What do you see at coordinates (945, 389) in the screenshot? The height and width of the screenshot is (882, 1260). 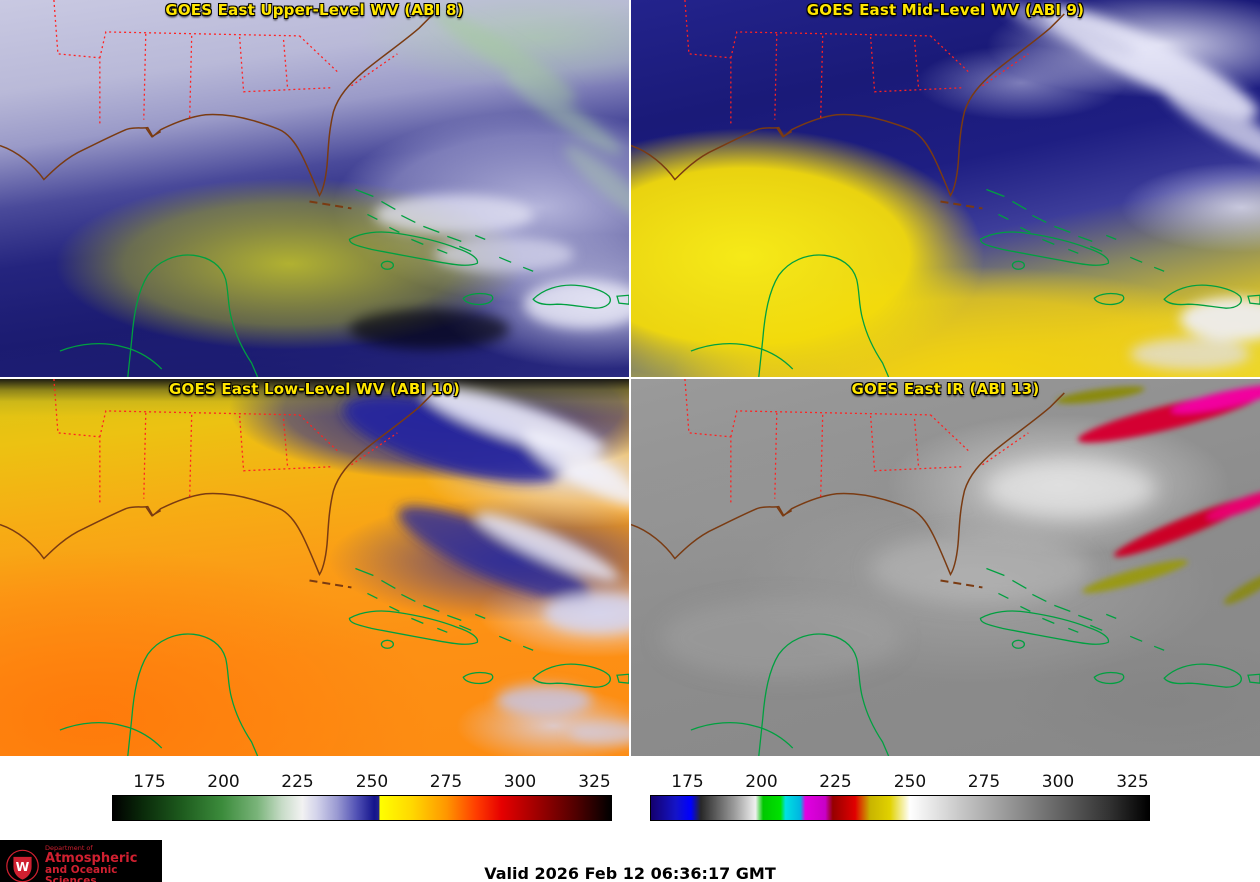 I see `panel-title-abi13: GOES East IR (ABI 13)` at bounding box center [945, 389].